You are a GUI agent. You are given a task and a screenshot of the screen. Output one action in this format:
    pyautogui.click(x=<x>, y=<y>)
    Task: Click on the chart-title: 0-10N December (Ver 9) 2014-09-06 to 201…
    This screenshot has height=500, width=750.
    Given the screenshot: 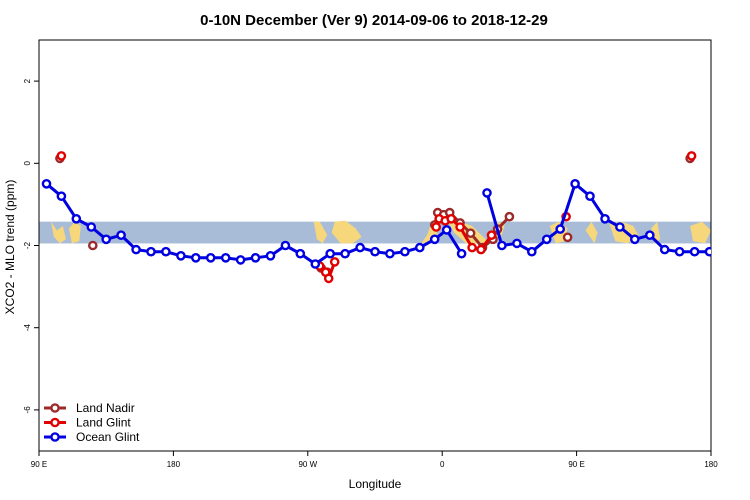 What is the action you would take?
    pyautogui.click(x=374, y=20)
    